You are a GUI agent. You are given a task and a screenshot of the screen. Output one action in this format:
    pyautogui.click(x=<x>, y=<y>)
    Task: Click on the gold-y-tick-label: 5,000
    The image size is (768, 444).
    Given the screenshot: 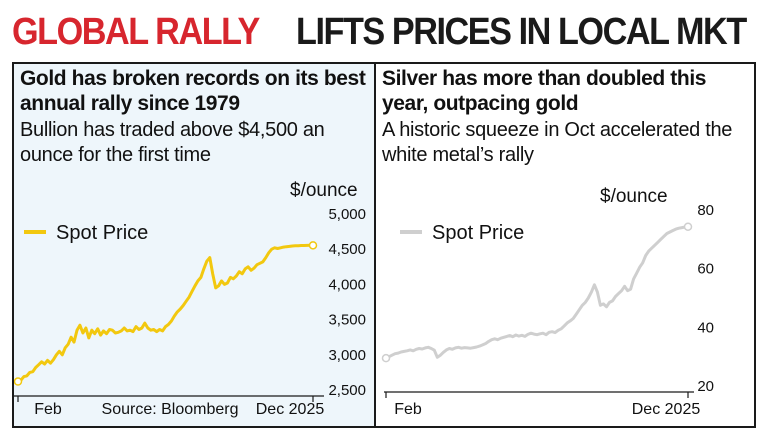 What is the action you would take?
    pyautogui.click(x=347, y=214)
    